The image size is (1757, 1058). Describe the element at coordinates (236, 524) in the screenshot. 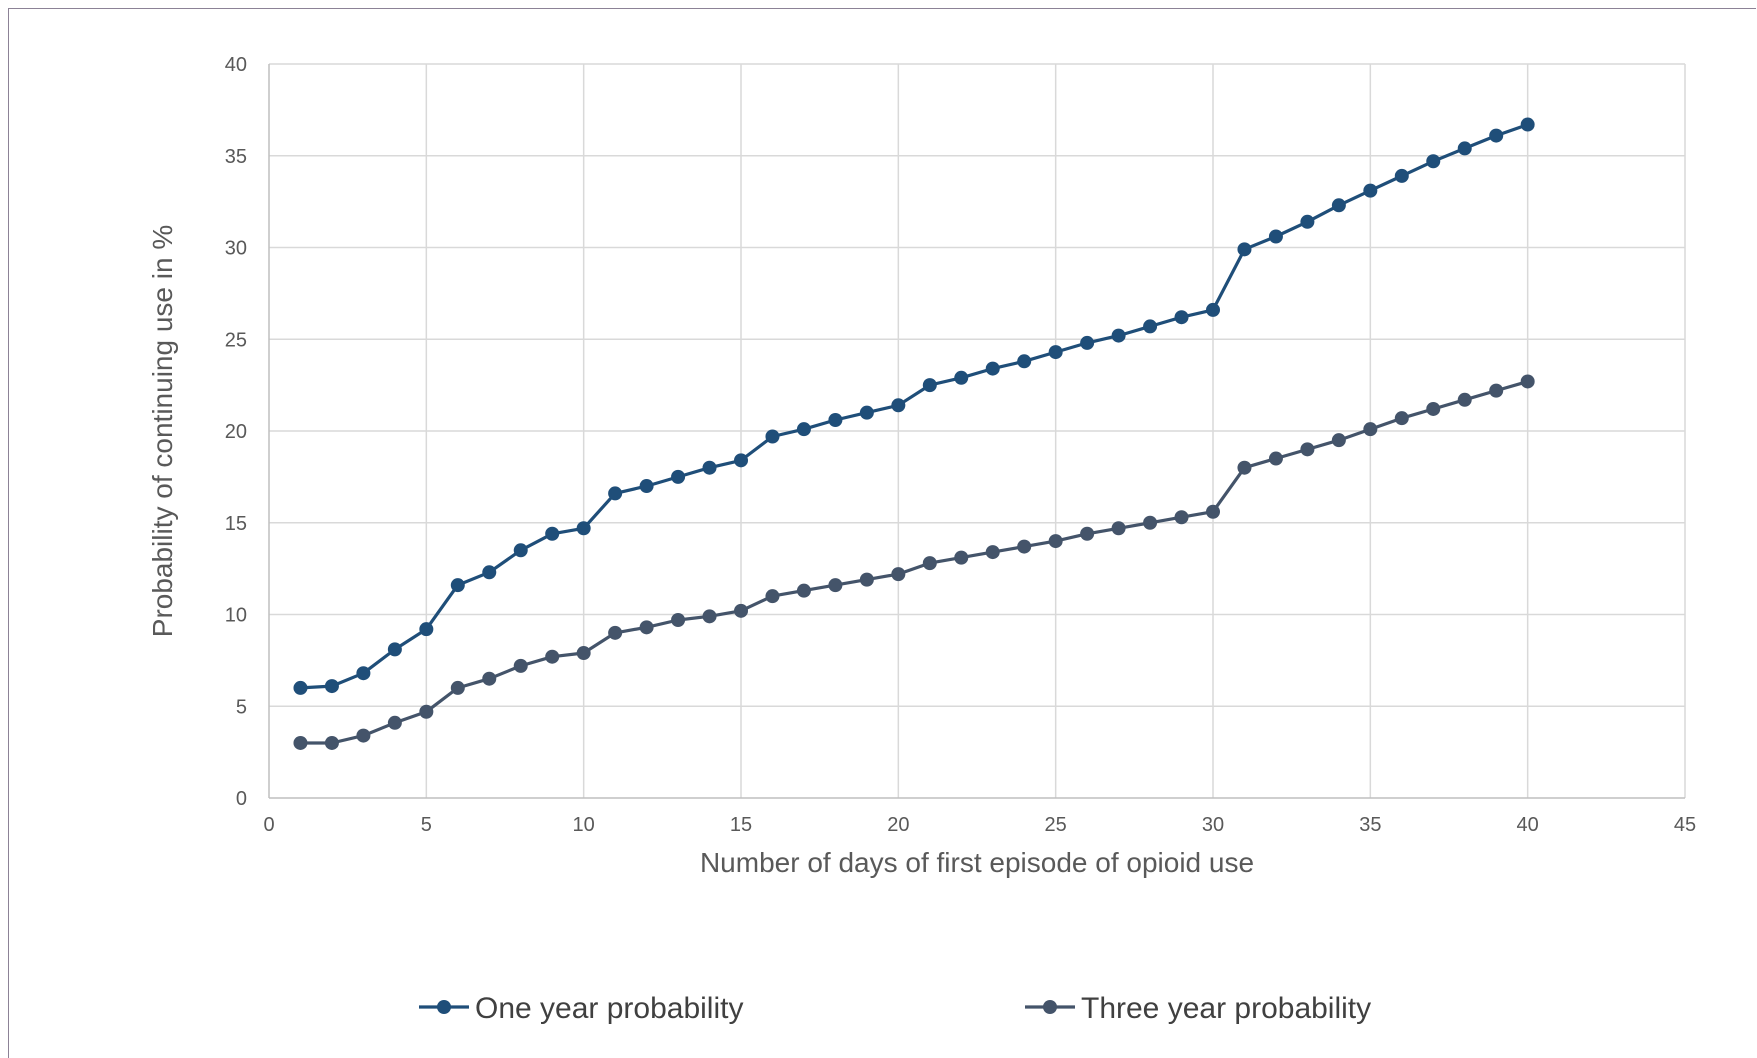

I see `y-tick-label: 15` at that location.